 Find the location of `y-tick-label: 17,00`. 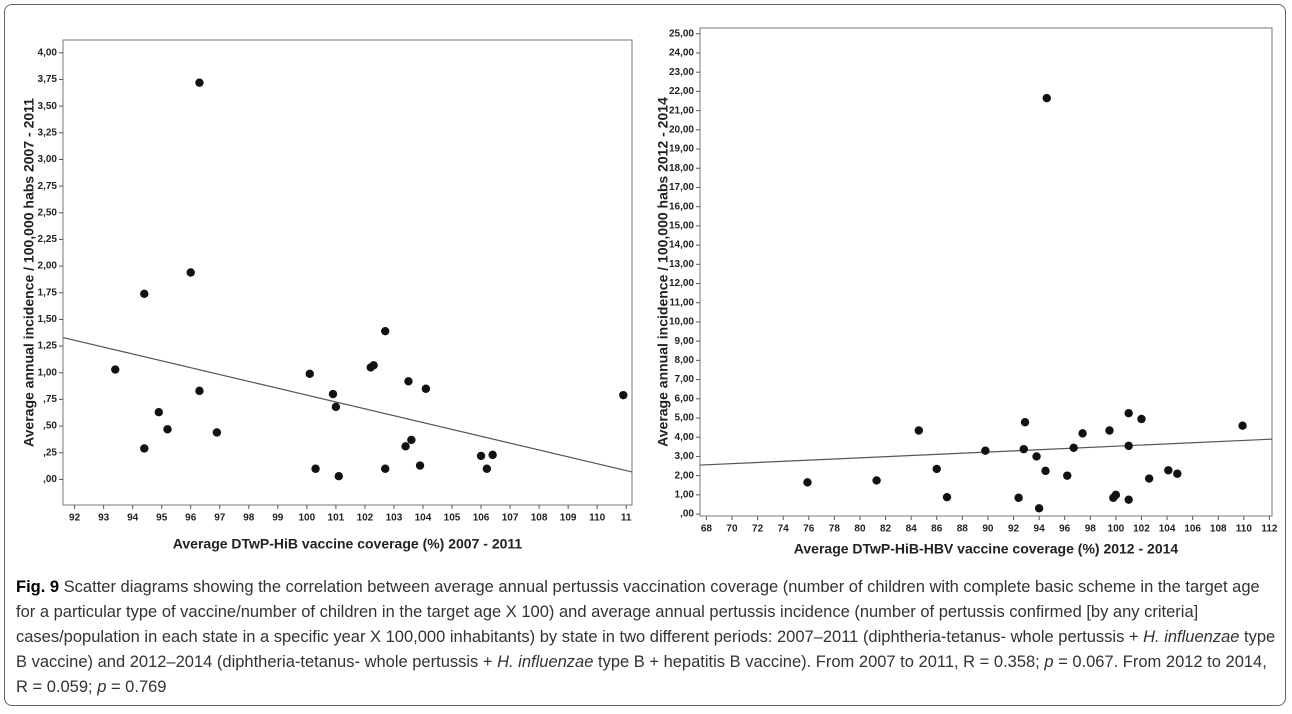

y-tick-label: 17,00 is located at coordinates (681, 187).